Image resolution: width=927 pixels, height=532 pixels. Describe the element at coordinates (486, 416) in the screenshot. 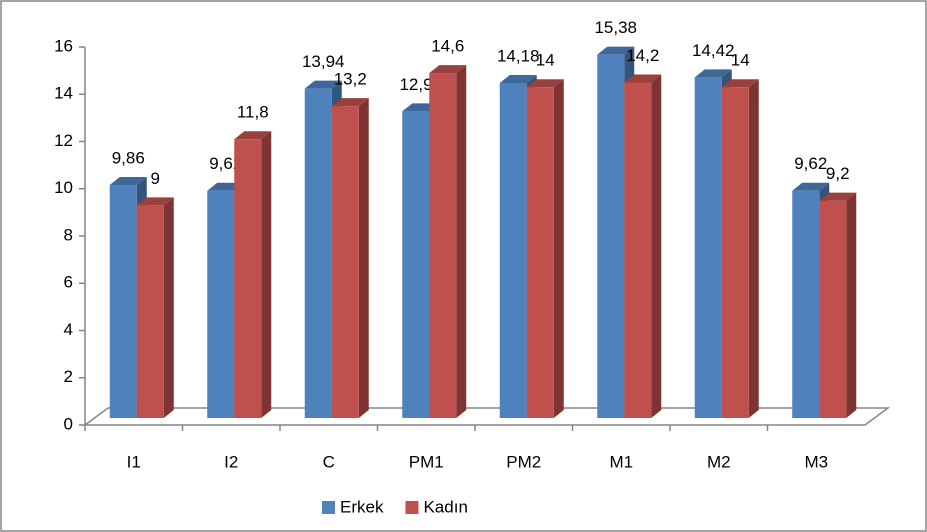

I see `floor` at that location.